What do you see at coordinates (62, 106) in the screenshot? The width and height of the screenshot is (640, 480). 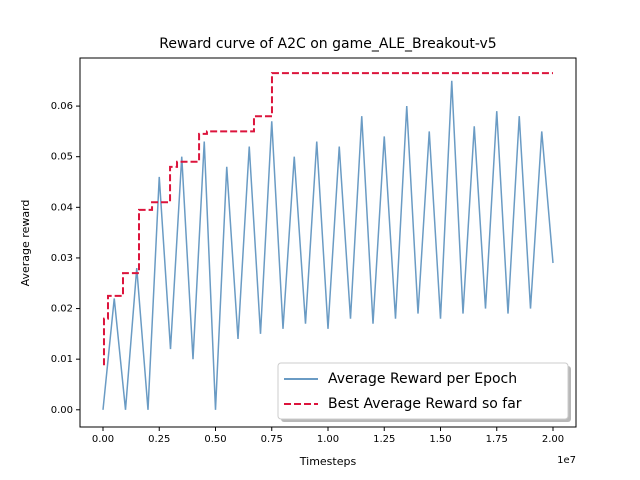 I see `y-tick-label: 0.06` at bounding box center [62, 106].